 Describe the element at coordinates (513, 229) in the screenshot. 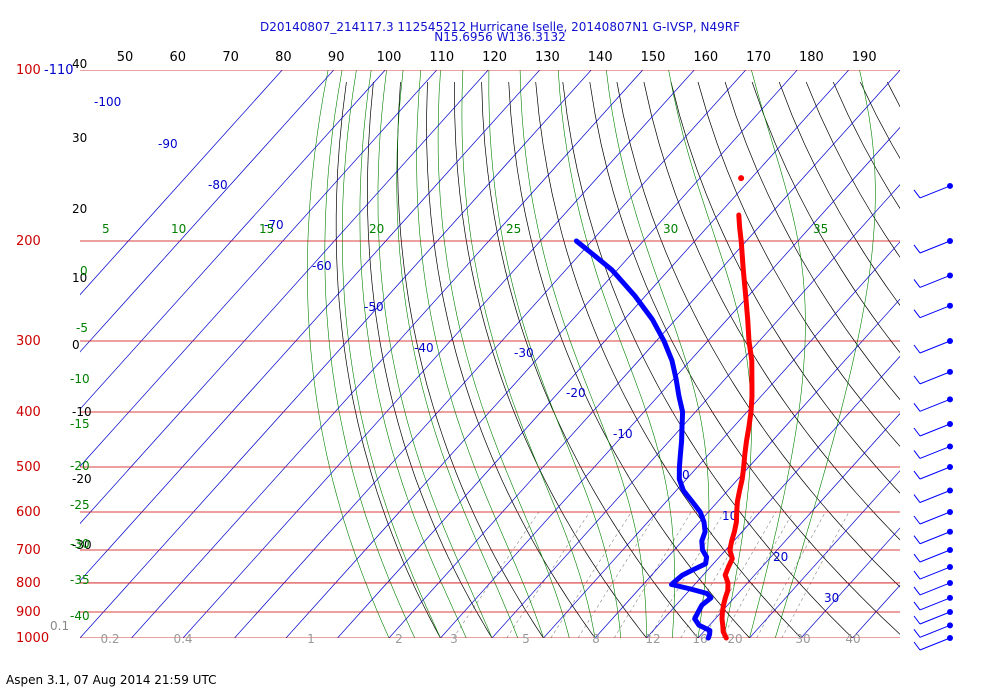

I see `moist-adiabat-label: 25` at that location.